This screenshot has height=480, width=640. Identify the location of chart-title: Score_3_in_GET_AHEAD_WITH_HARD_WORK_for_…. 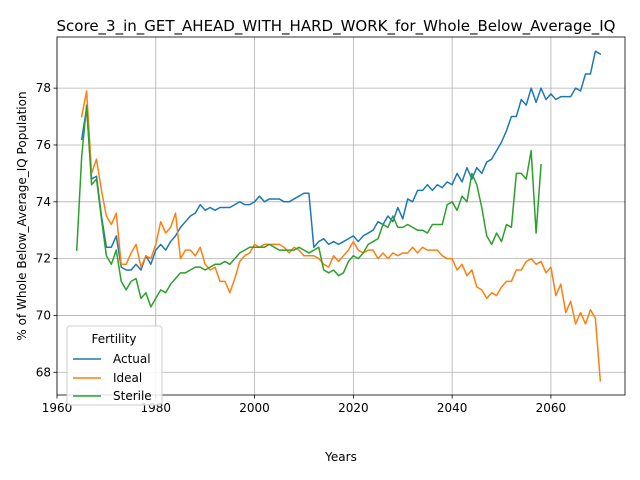
(336, 26).